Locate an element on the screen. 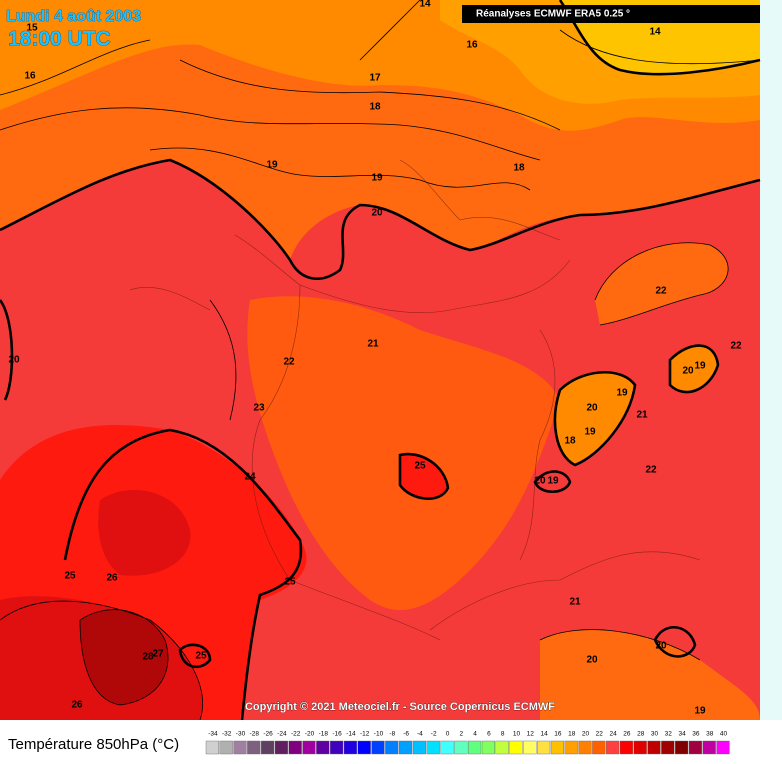 This screenshot has height=764, width=782. legend-tick: -12 is located at coordinates (365, 734).